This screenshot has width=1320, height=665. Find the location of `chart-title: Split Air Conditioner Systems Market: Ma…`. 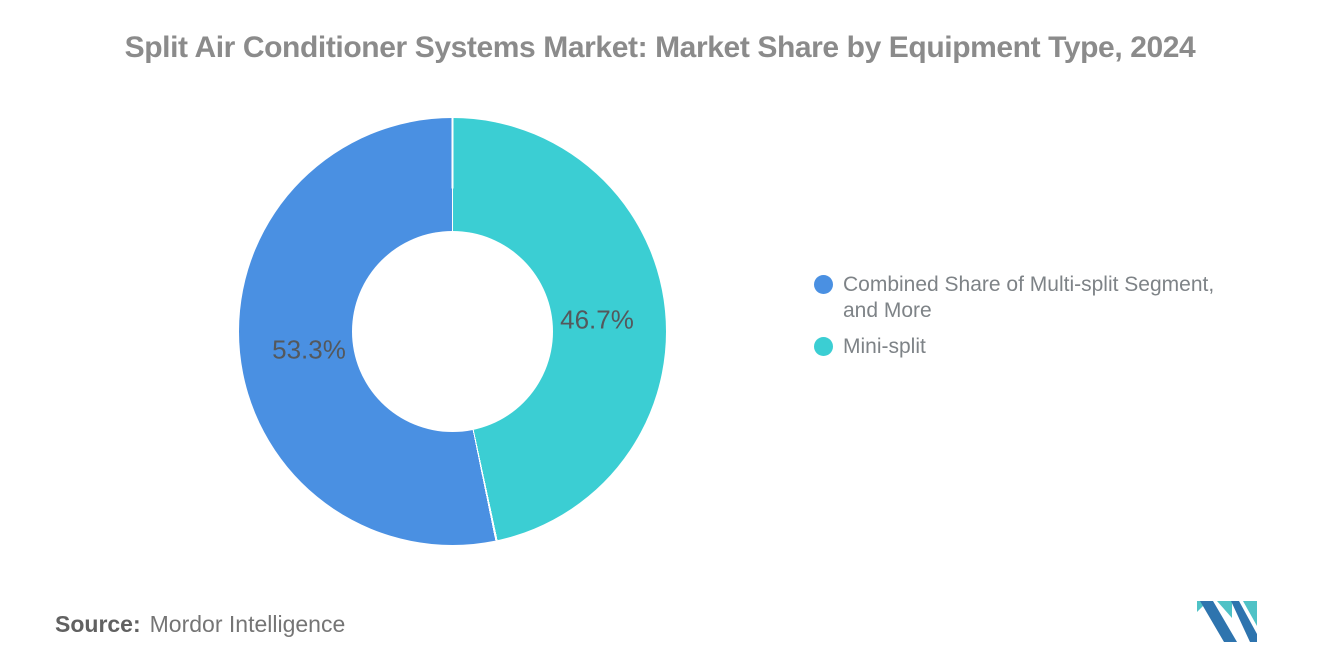

chart-title: Split Air Conditioner Systems Market: Ma… is located at coordinates (660, 47).